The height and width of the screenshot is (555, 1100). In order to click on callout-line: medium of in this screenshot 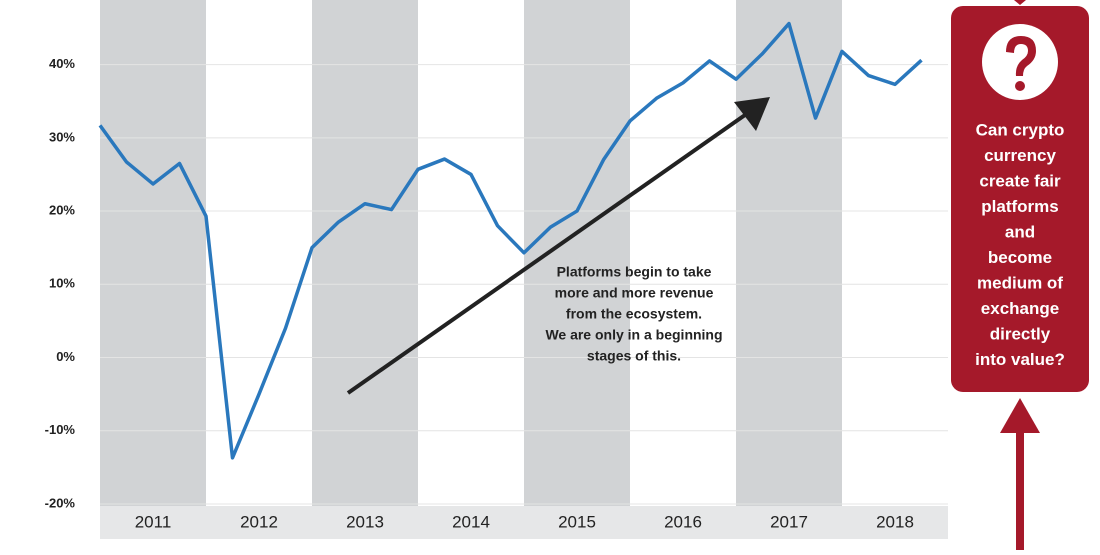, I will do `click(1020, 282)`.